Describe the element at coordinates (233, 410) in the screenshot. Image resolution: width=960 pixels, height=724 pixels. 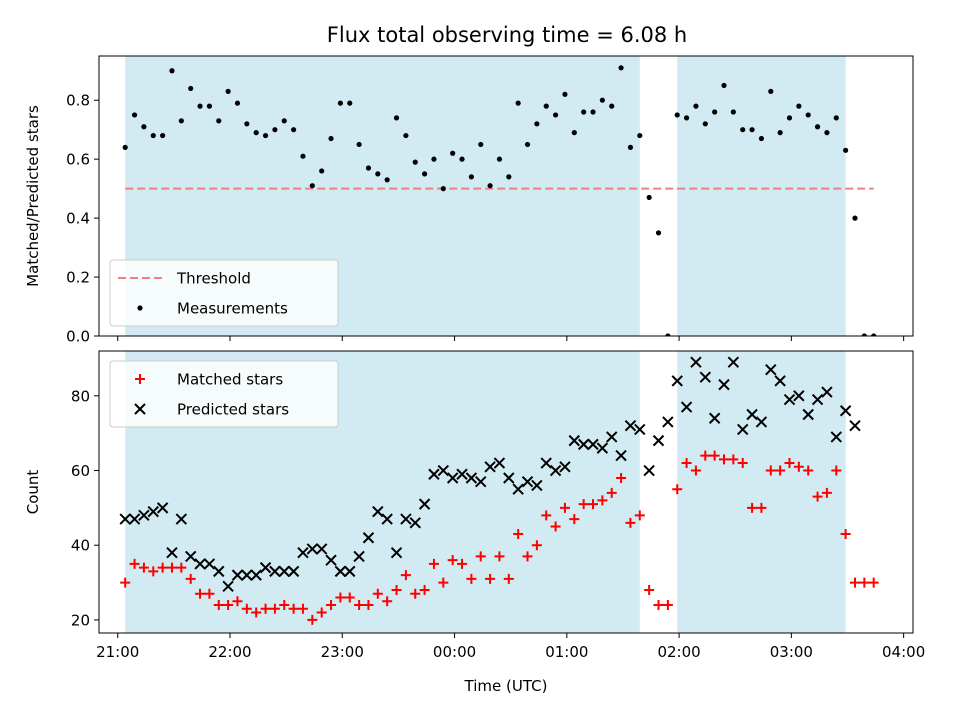
I see `legend-label: Predicted stars` at that location.